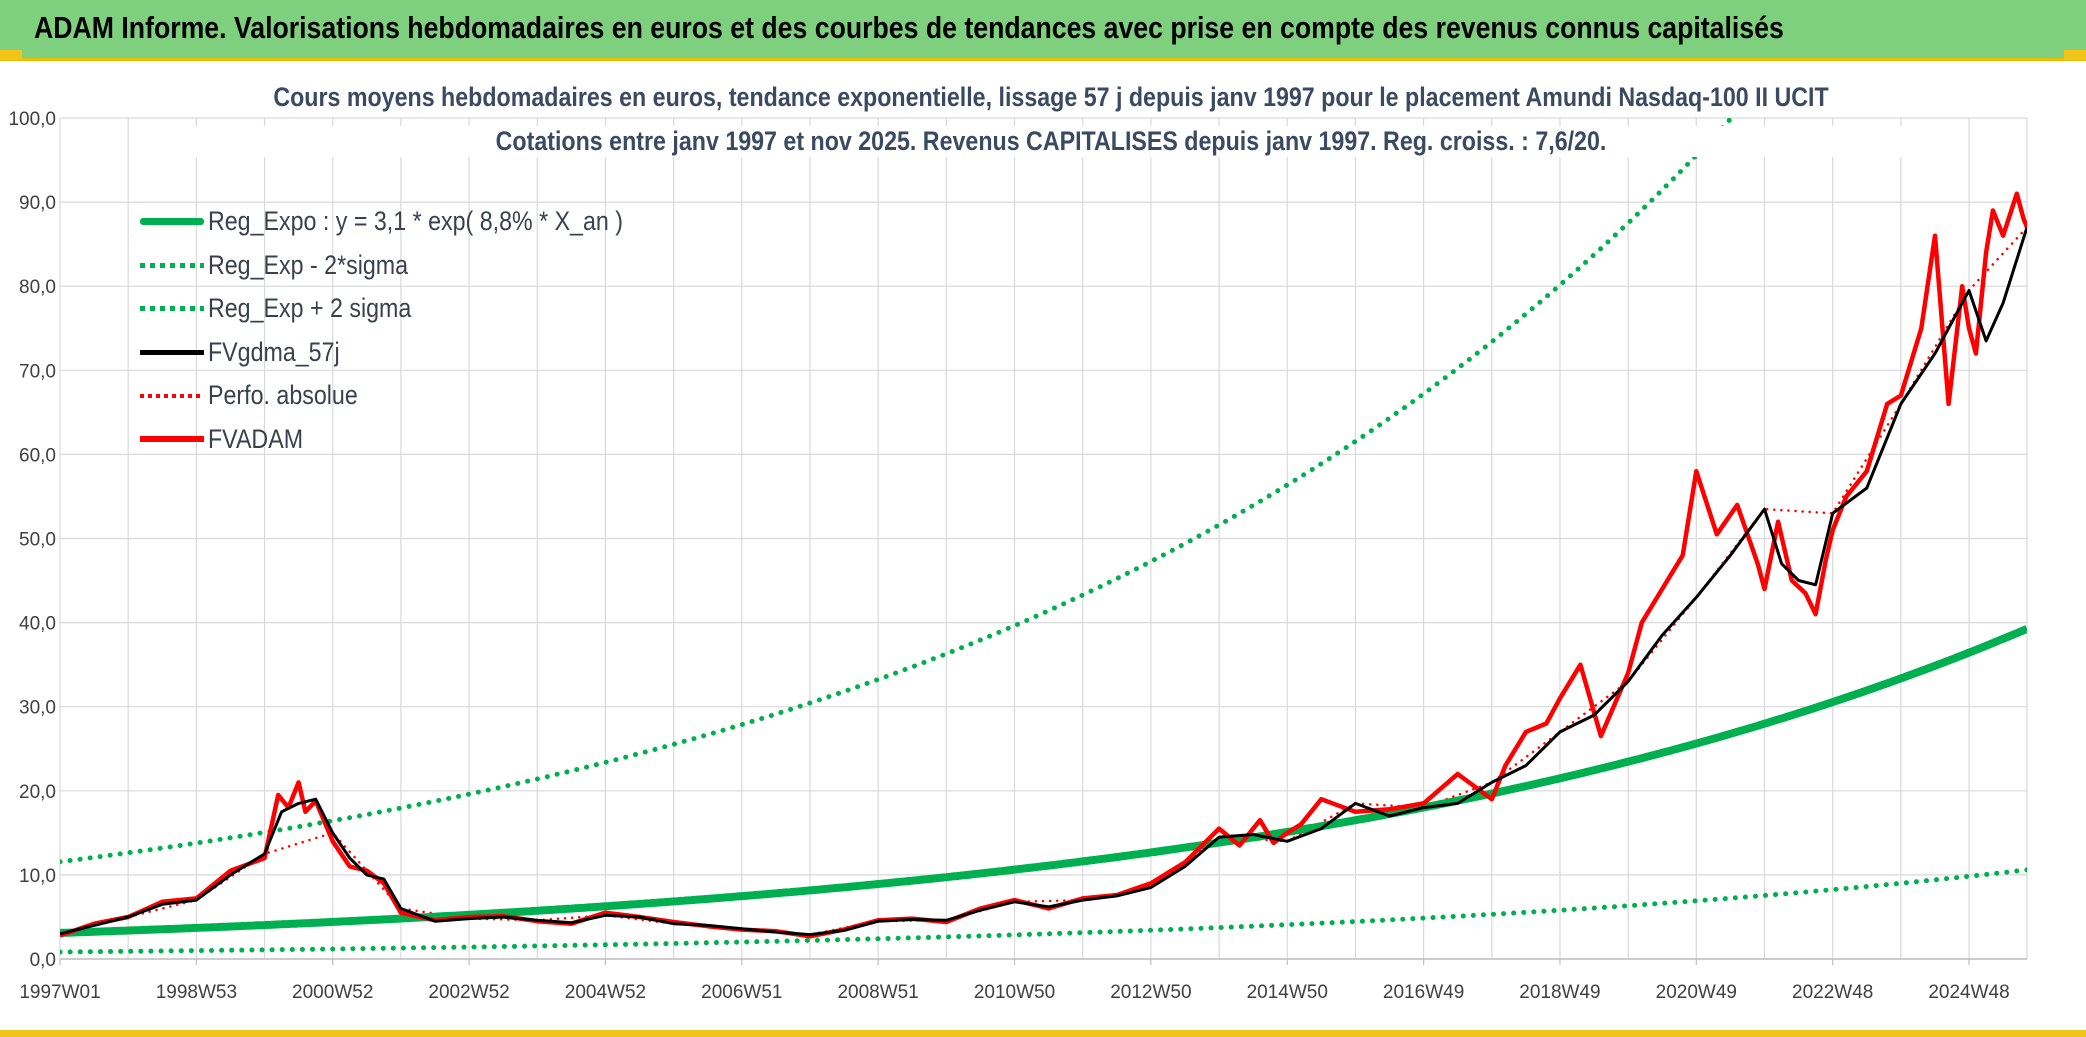 This screenshot has width=2086, height=1037. What do you see at coordinates (172, 439) in the screenshot?
I see `legend-swatch-fvadam` at bounding box center [172, 439].